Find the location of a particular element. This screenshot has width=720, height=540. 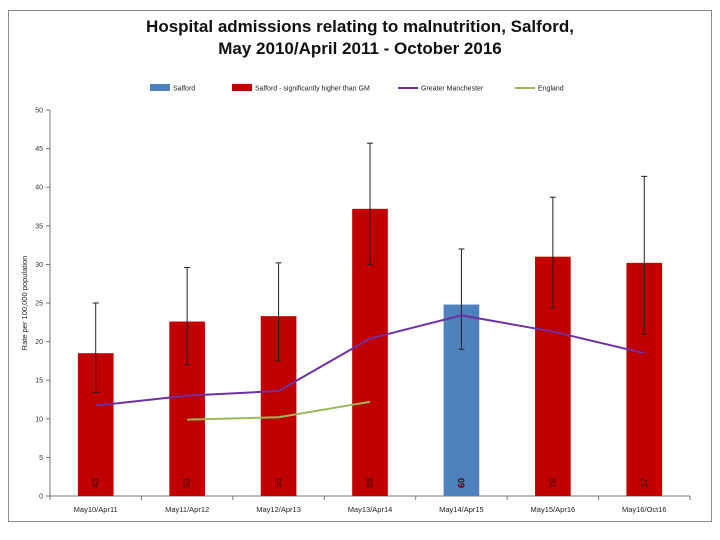

bar-labels: 43 53 55 89 60 76 37 is located at coordinates (370, 483).